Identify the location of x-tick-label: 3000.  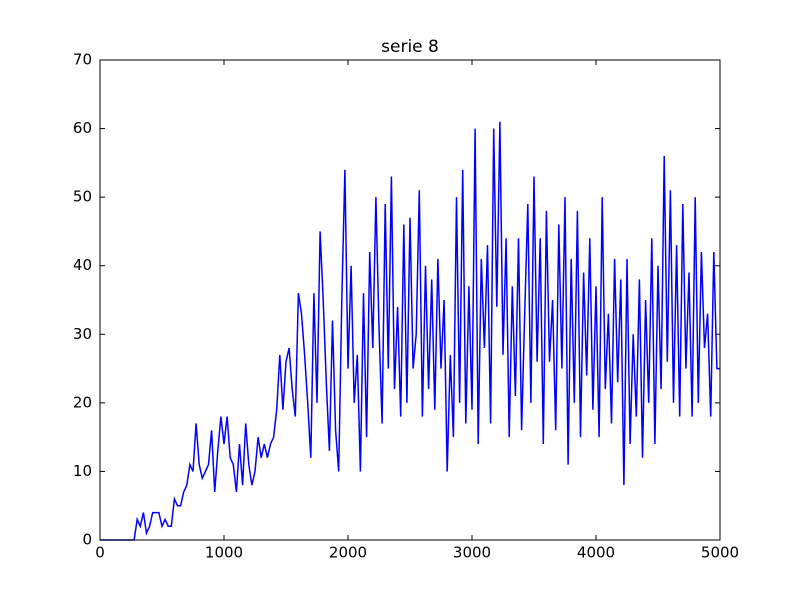
(472, 553).